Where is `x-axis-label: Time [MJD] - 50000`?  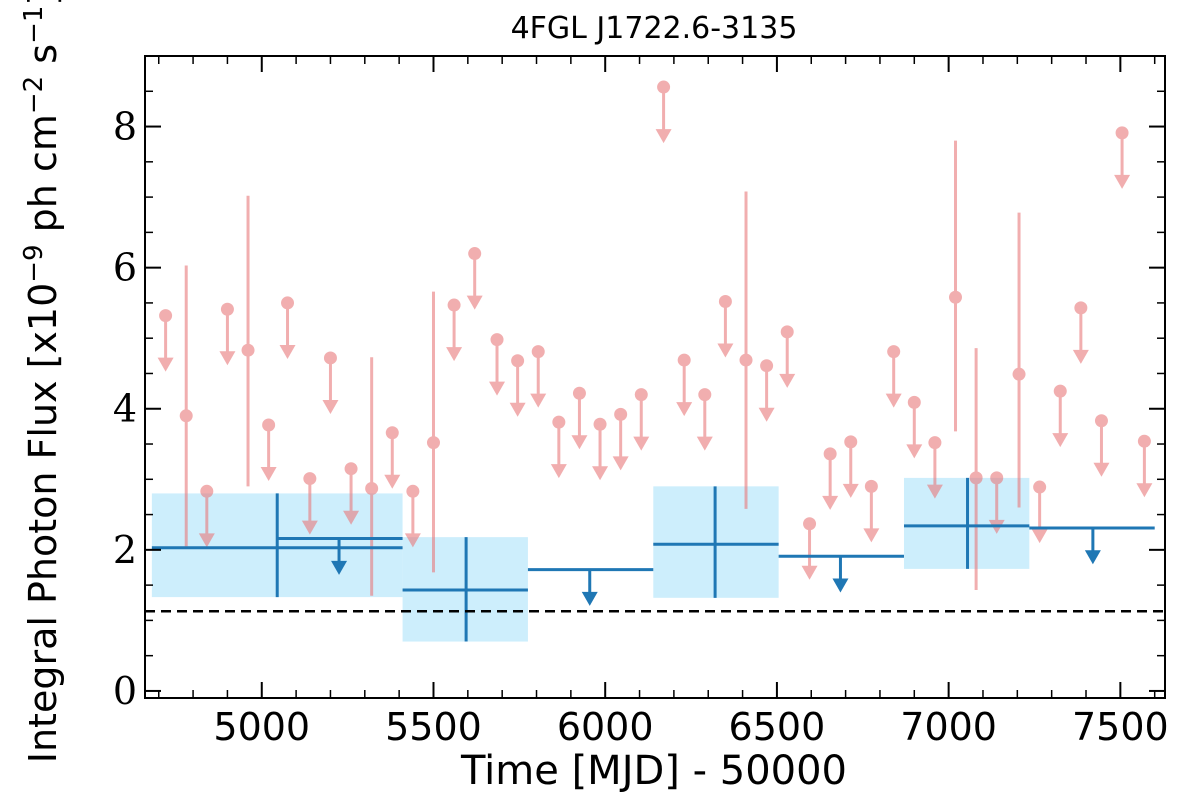 x-axis-label: Time [MJD] - 50000 is located at coordinates (653, 771).